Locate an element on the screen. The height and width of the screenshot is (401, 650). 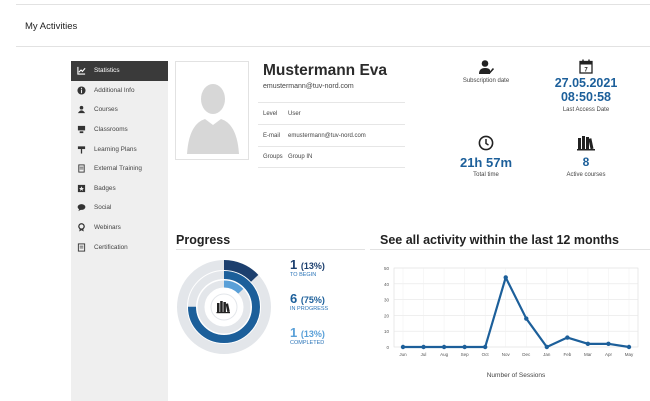
stat-subscription: Subscription date is located at coordinates (486, 71).